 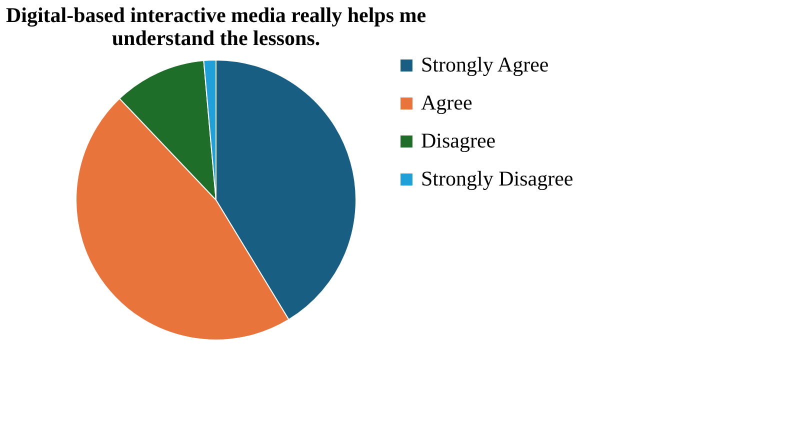 What do you see at coordinates (485, 64) in the screenshot?
I see `legend-label: Strongly Agree` at bounding box center [485, 64].